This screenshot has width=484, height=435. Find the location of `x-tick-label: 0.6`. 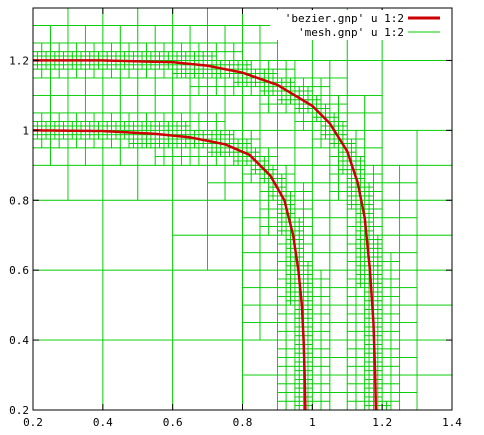

x-tick-label: 0.6 is located at coordinates (173, 422).